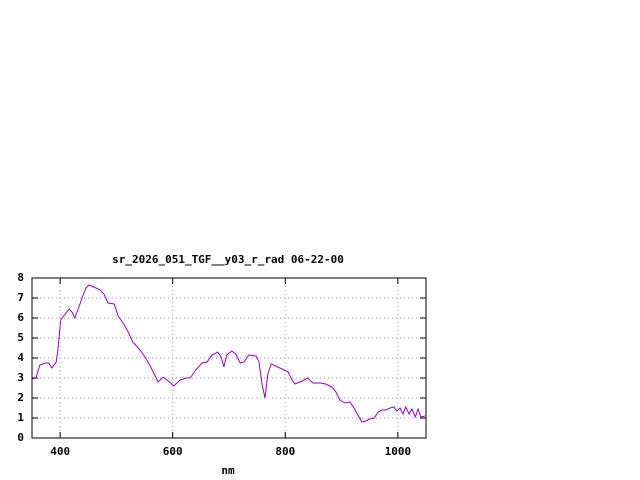 The height and width of the screenshot is (480, 640). What do you see at coordinates (20, 337) in the screenshot?
I see `y-tick-label: 5` at bounding box center [20, 337].